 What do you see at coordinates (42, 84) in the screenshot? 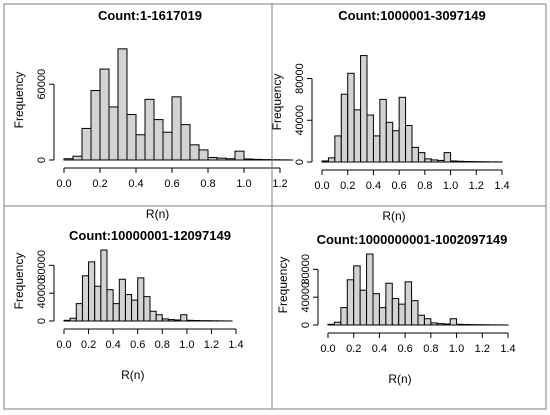
I see `y-tick-label: 60000` at bounding box center [42, 84].